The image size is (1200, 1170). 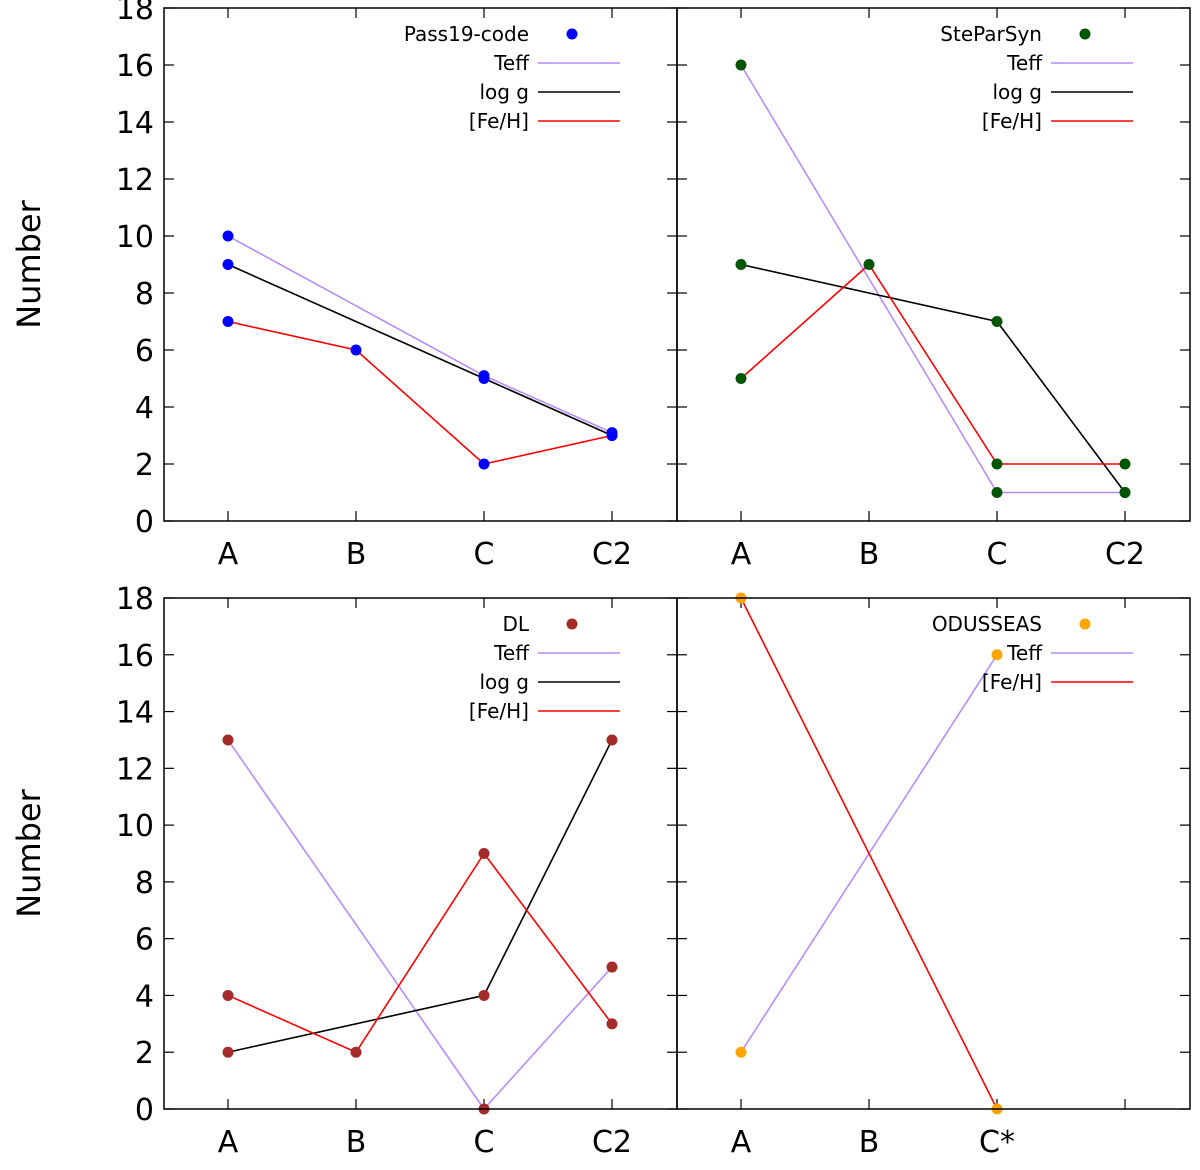 What do you see at coordinates (997, 1142) in the screenshot?
I see `x-tick-label: C*` at bounding box center [997, 1142].